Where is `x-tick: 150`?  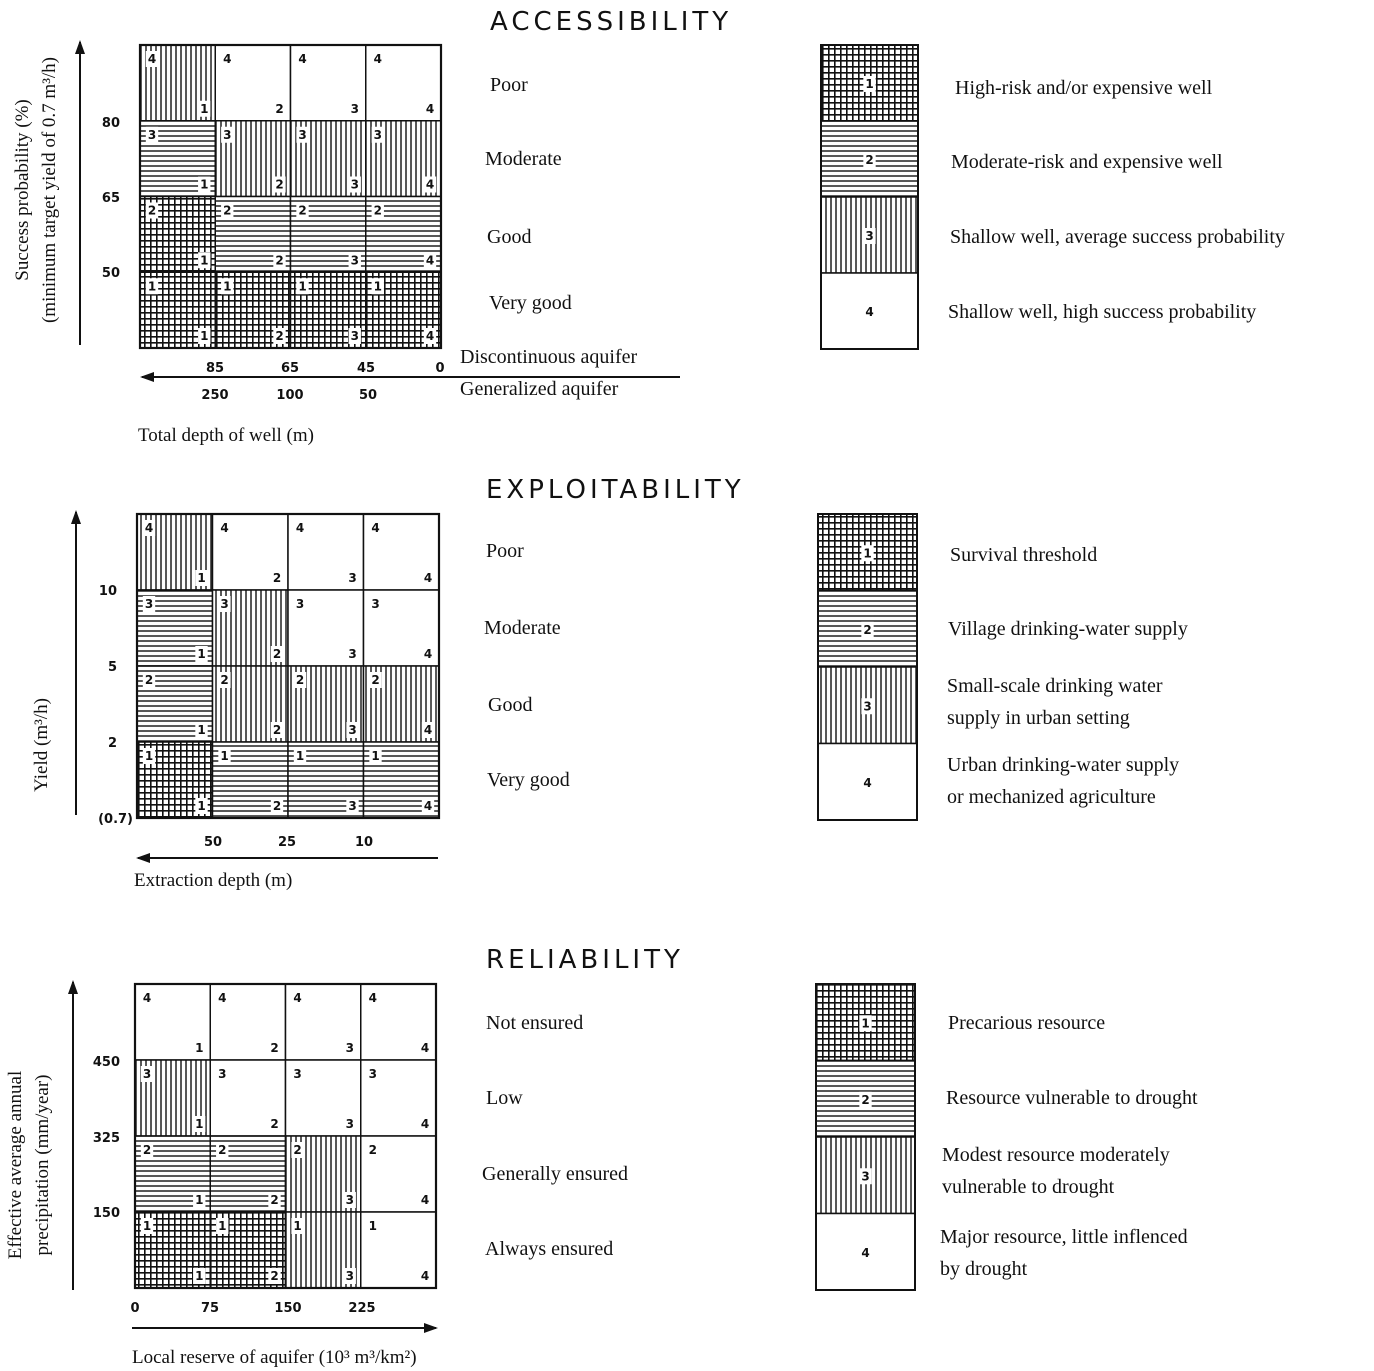
x-tick: 150 is located at coordinates (287, 1308).